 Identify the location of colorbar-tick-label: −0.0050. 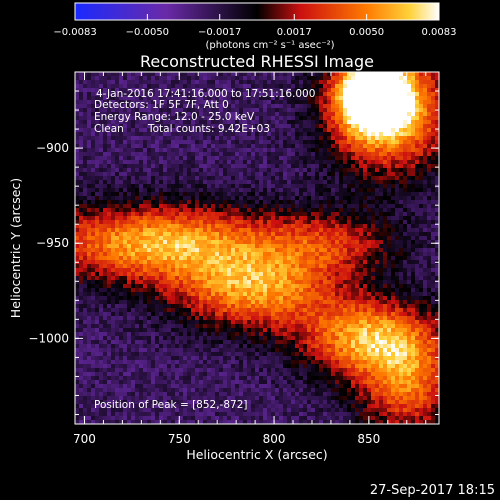
(147, 32).